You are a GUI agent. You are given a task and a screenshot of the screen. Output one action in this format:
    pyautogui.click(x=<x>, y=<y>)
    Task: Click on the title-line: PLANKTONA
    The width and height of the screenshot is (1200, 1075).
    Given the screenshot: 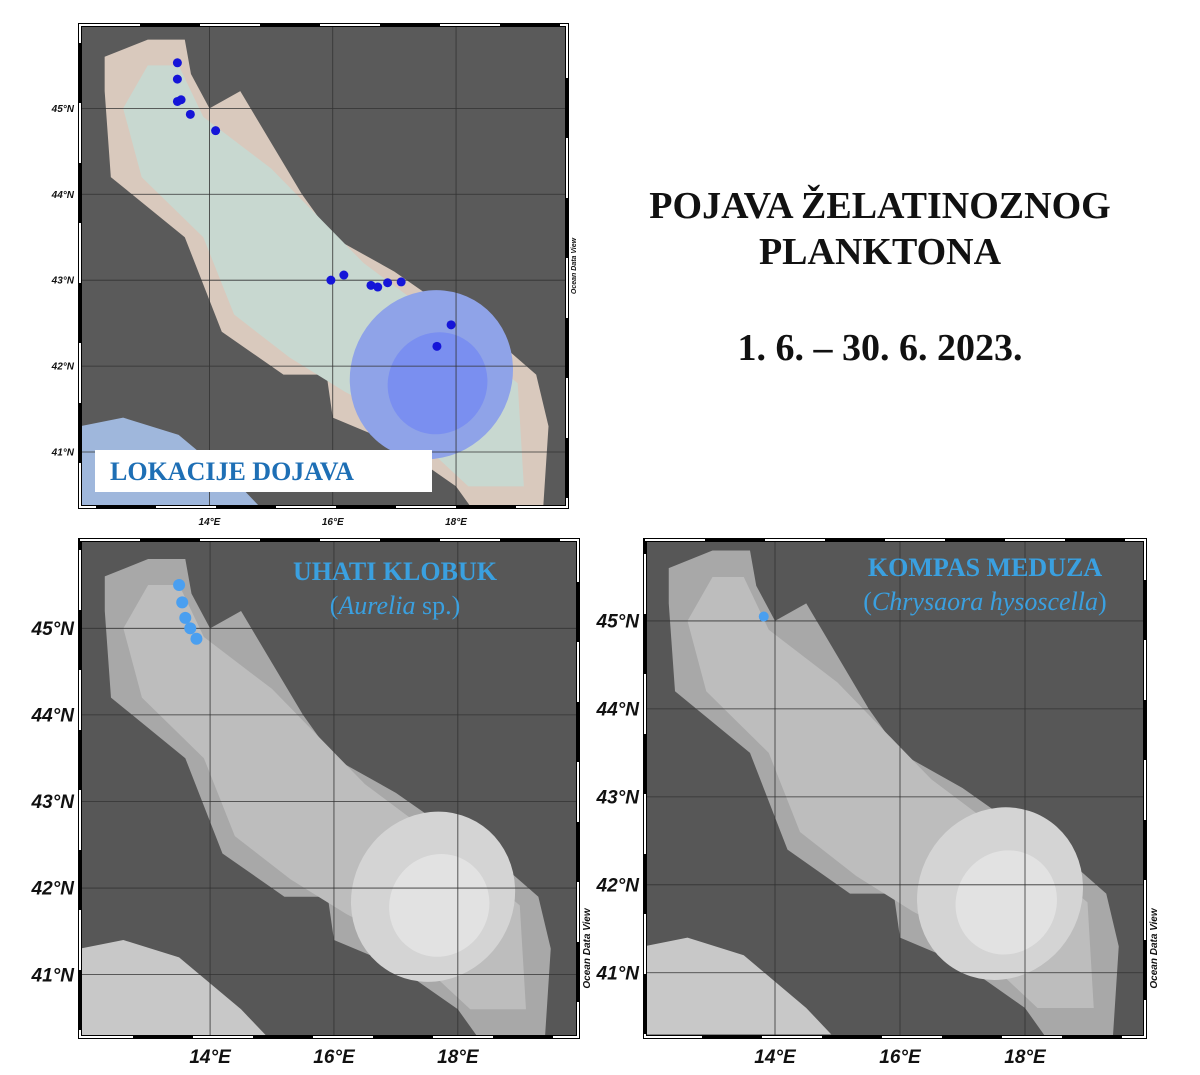 What is the action you would take?
    pyautogui.click(x=880, y=252)
    